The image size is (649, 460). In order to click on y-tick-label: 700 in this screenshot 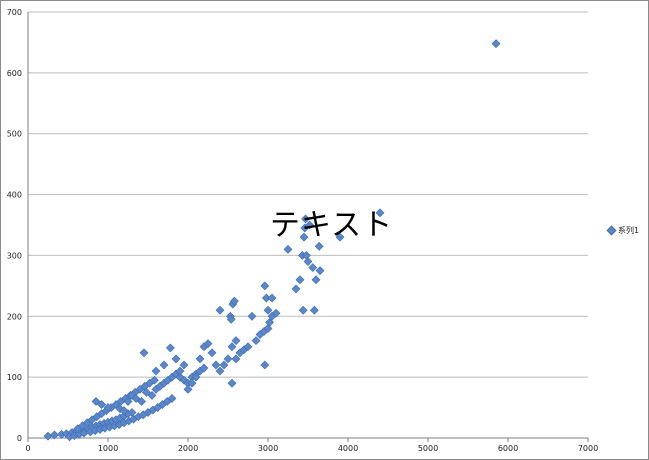, I will do `click(14, 12)`.